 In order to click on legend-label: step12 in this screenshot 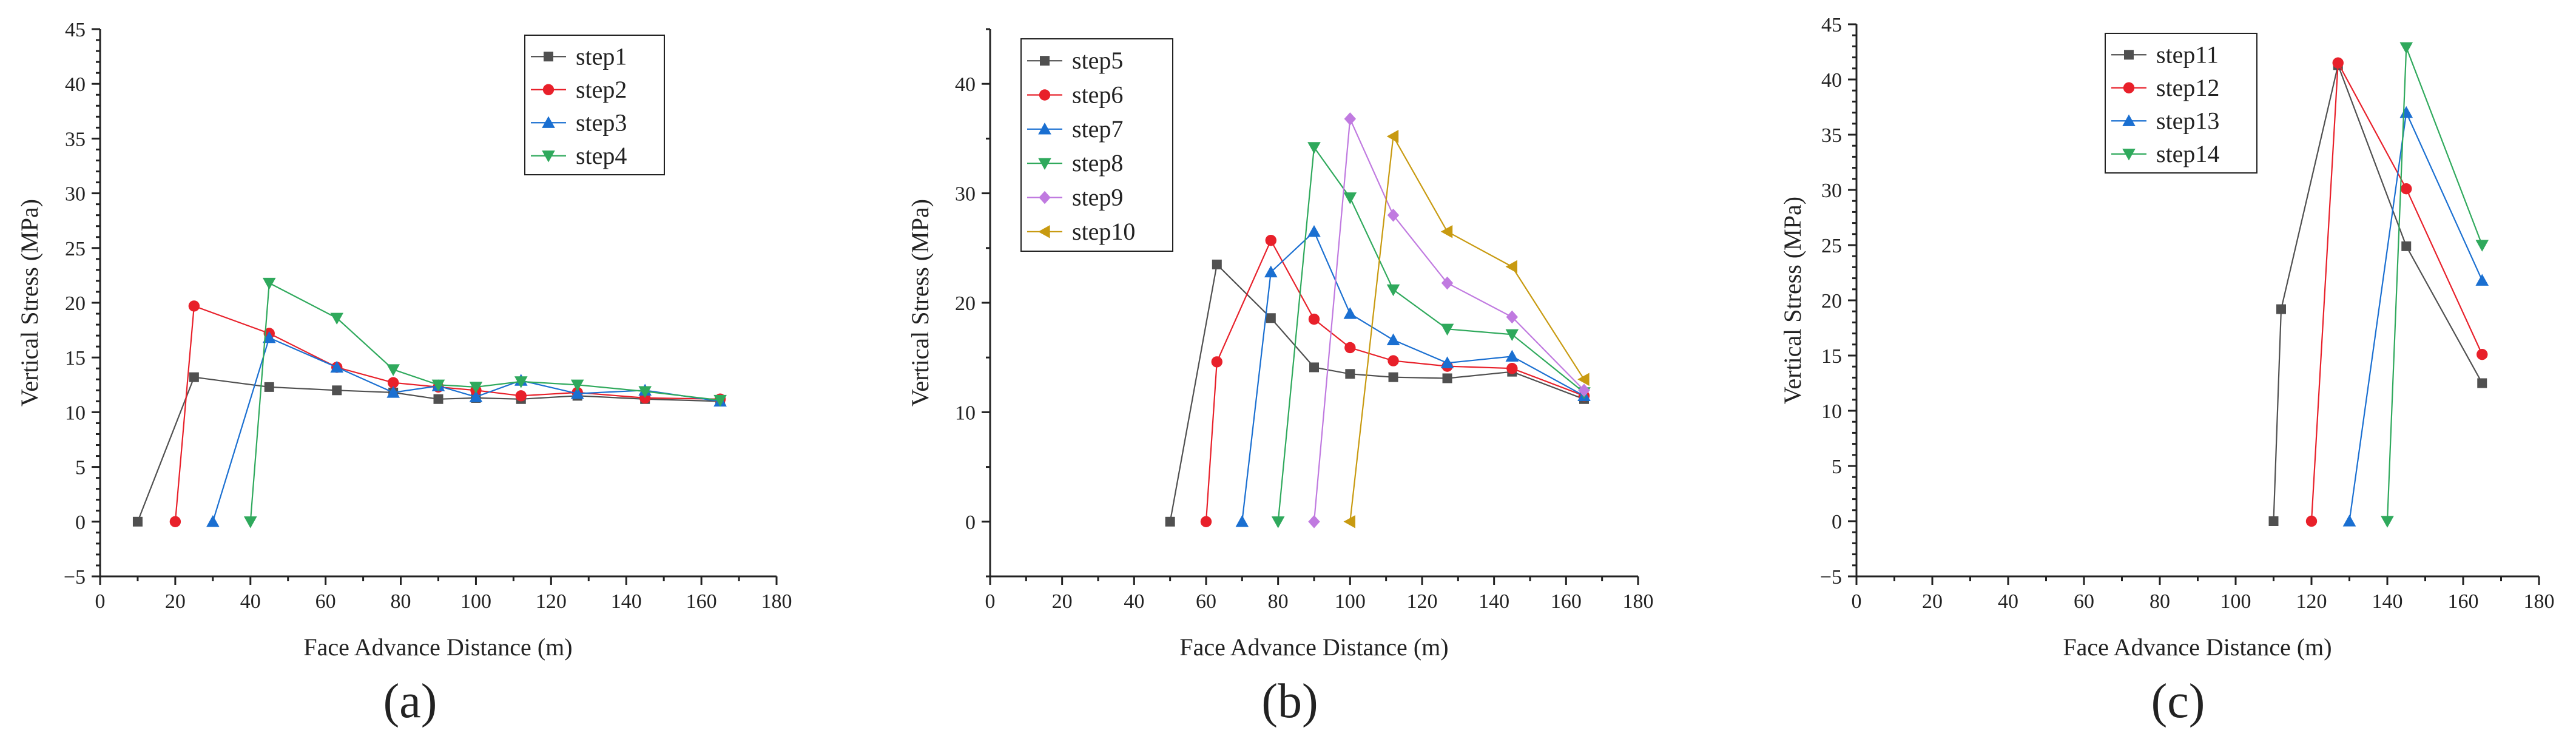, I will do `click(2187, 87)`.